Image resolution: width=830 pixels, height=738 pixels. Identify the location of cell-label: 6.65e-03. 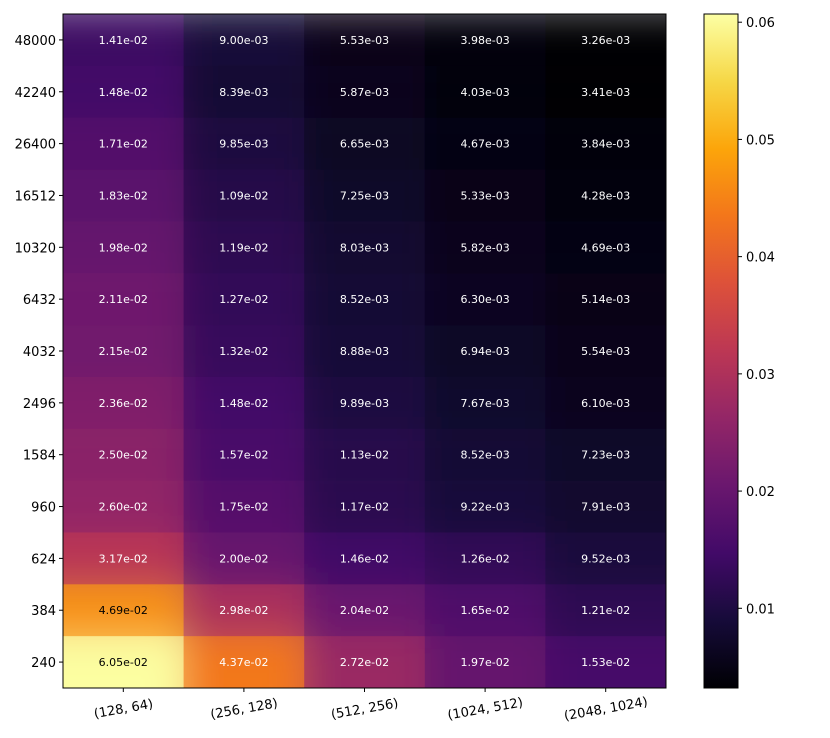
(364, 144).